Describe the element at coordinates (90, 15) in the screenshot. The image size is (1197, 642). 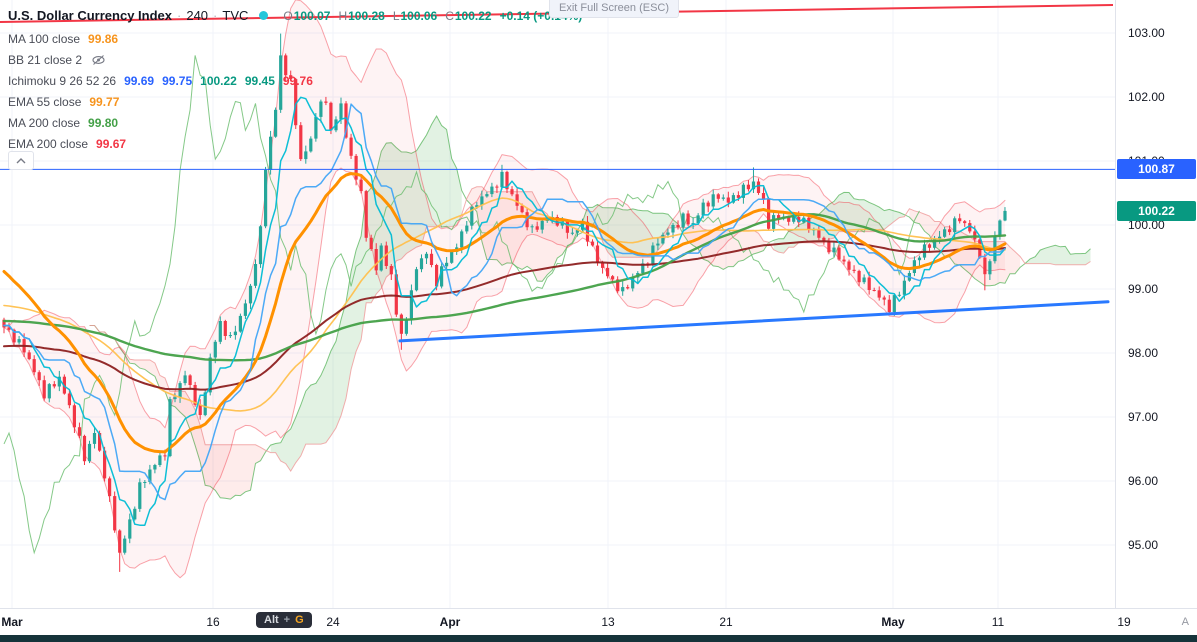
I see `symbol-name: U.S. Dollar Currency Index` at that location.